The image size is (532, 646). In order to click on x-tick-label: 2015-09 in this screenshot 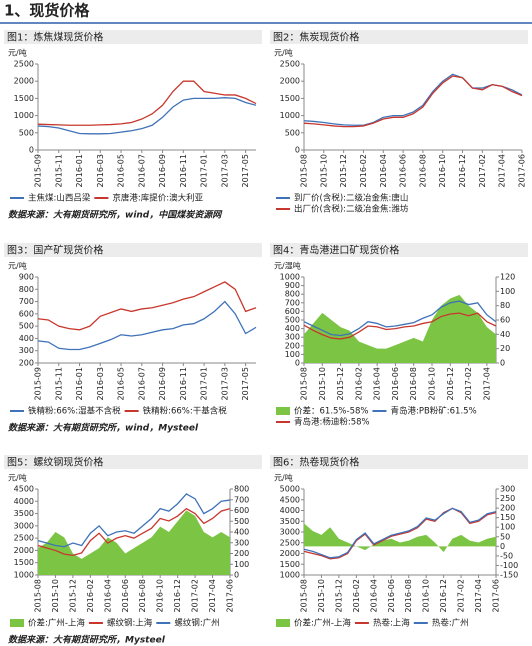, I will do `click(38, 170)`.